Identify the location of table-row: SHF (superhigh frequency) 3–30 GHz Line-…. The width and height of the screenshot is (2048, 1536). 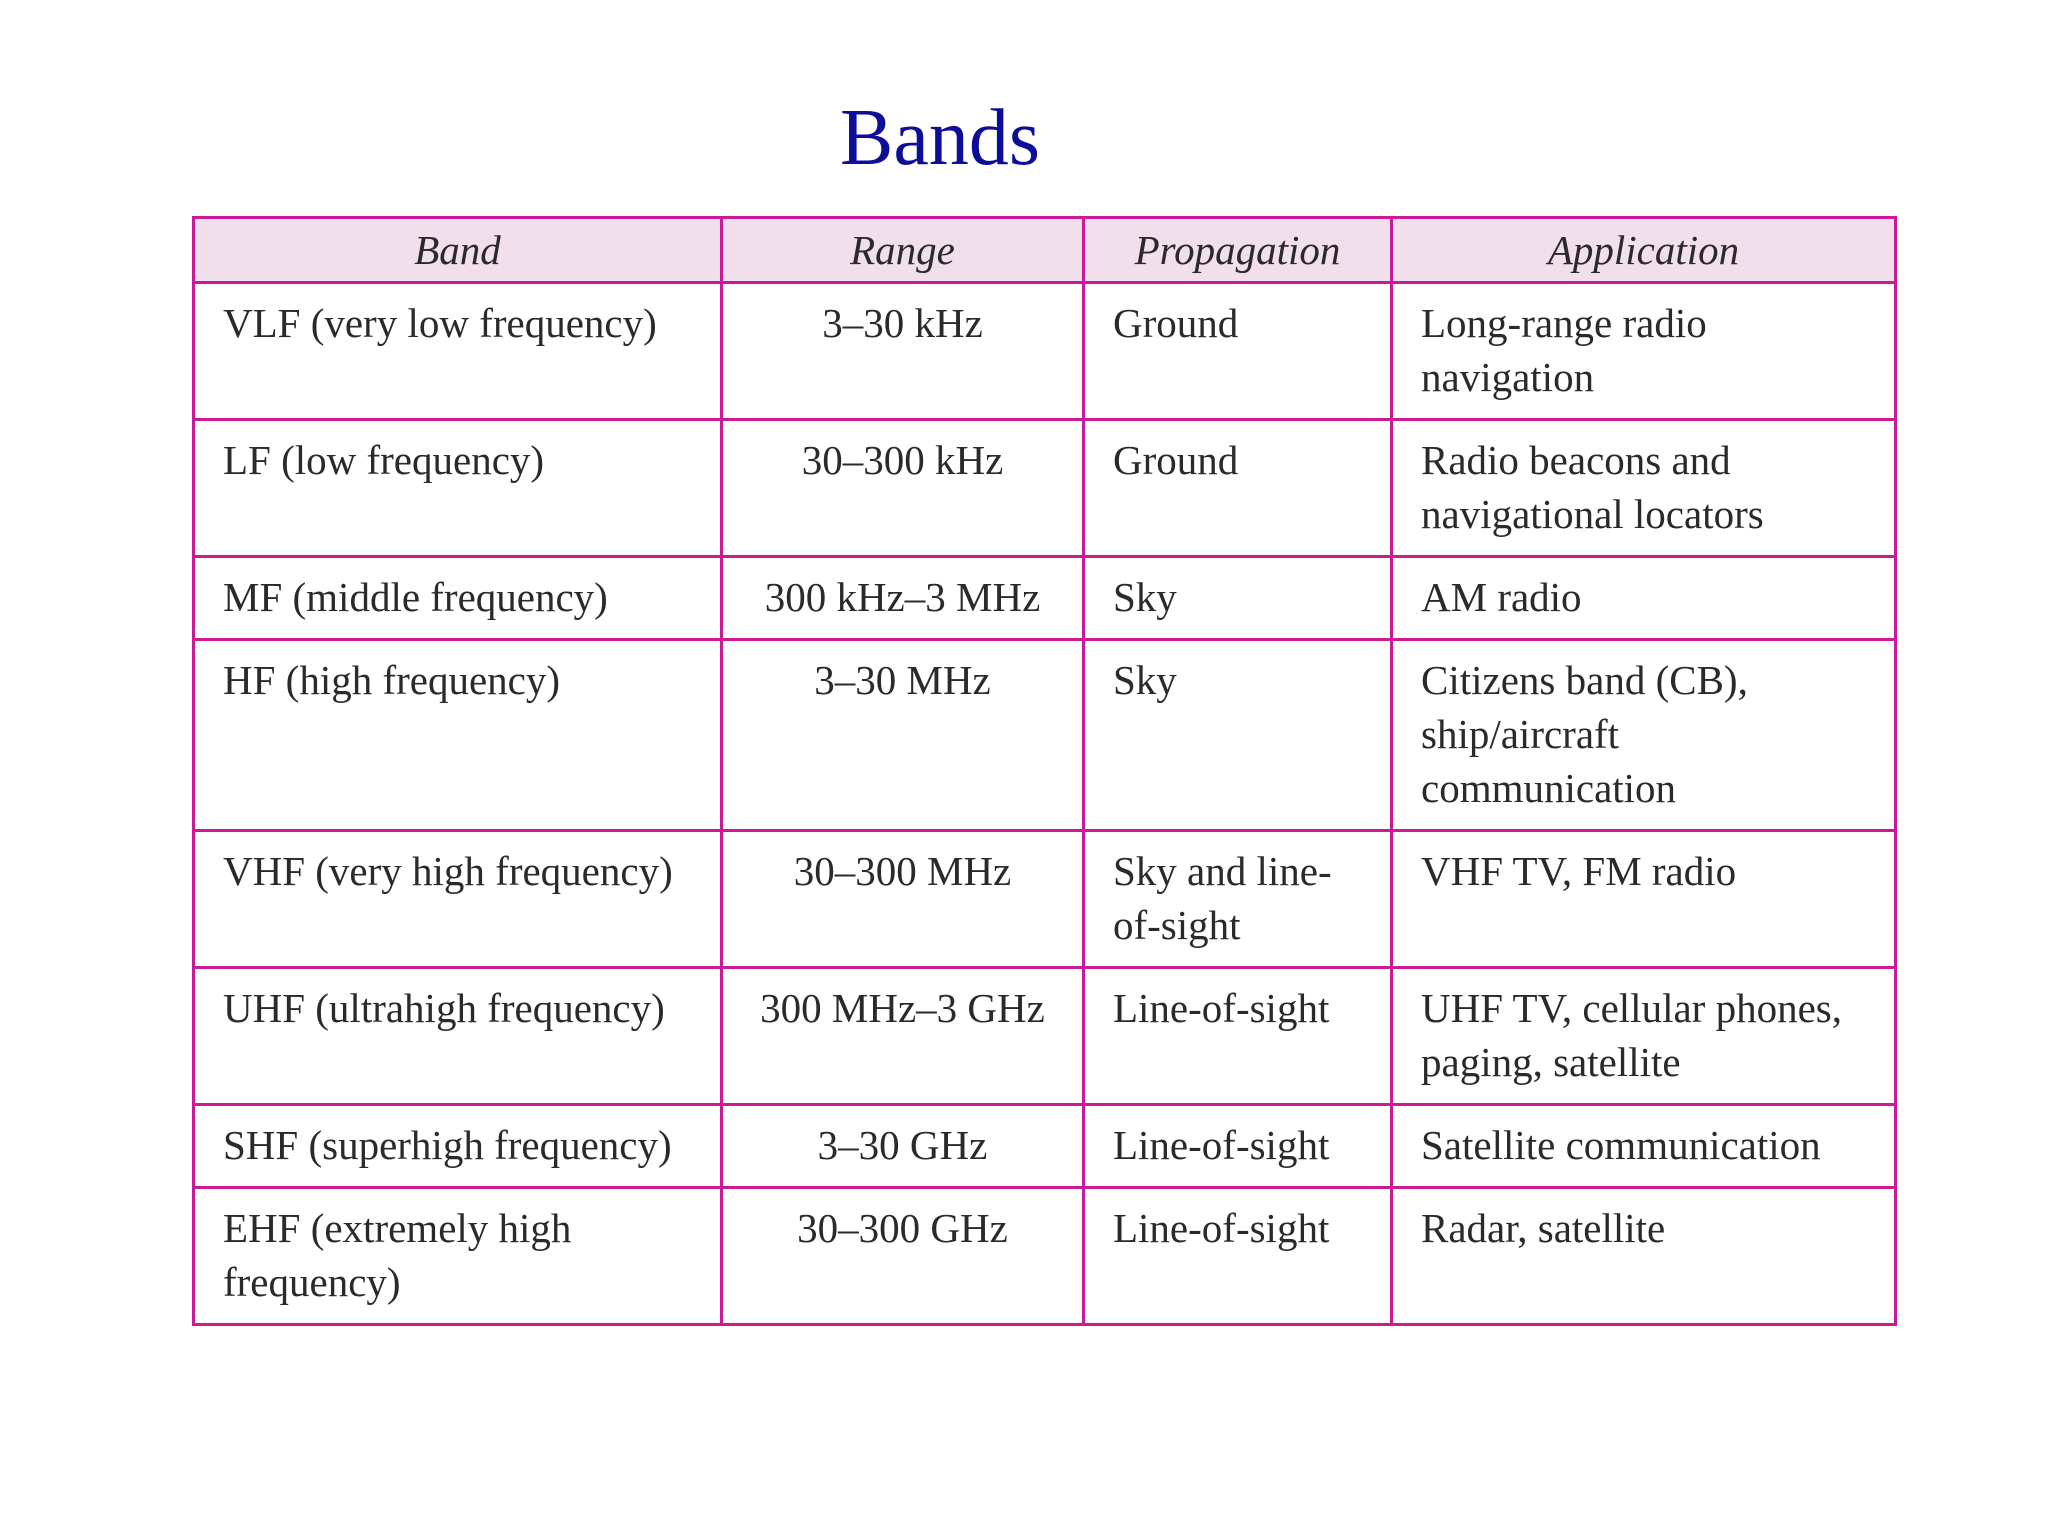
(1044, 1146).